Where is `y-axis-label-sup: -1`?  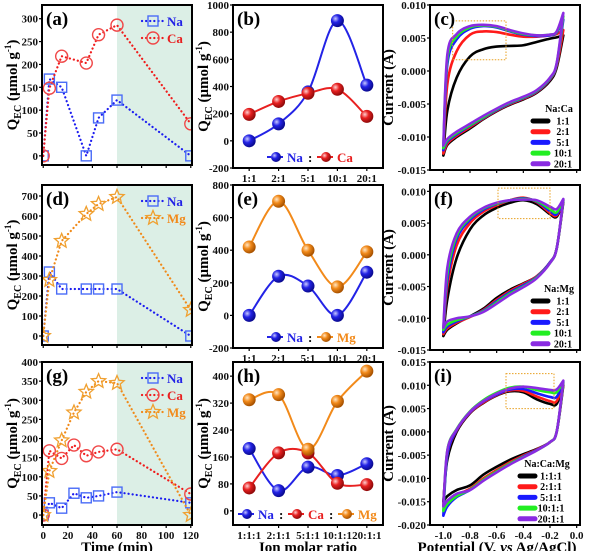 y-axis-label-sup: -1 is located at coordinates (8, 407).